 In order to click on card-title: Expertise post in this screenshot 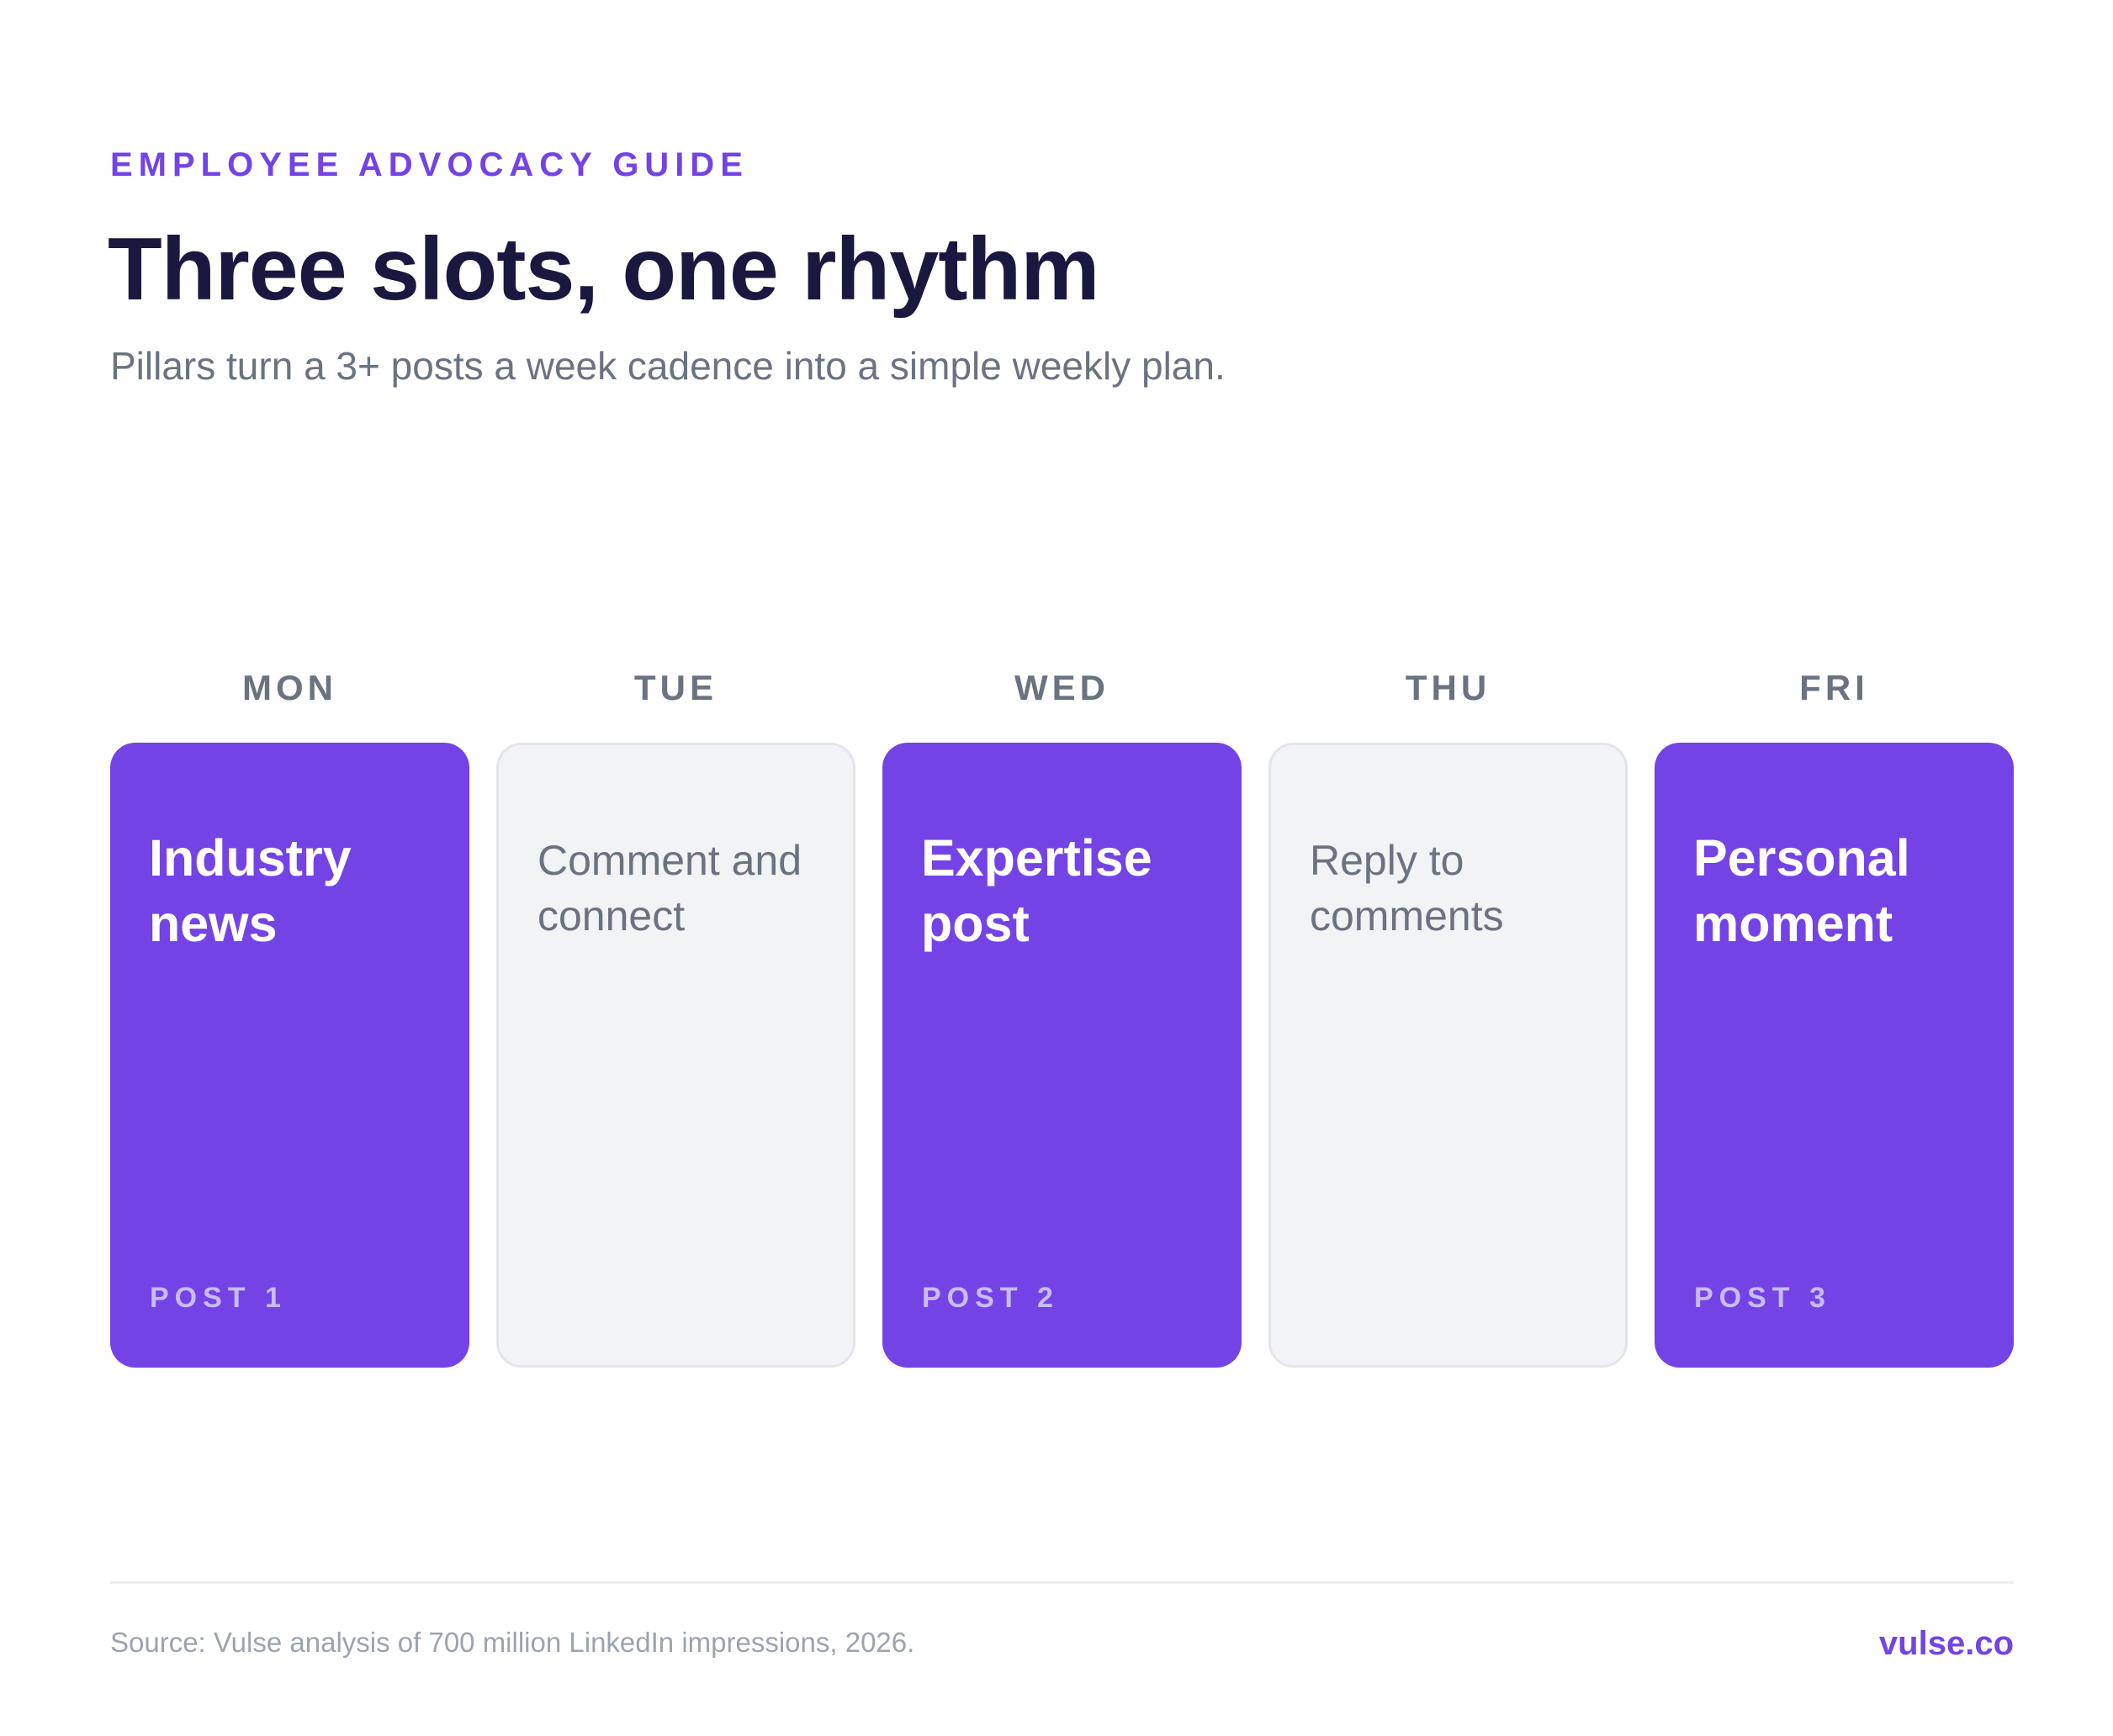, I will do `click(1036, 891)`.